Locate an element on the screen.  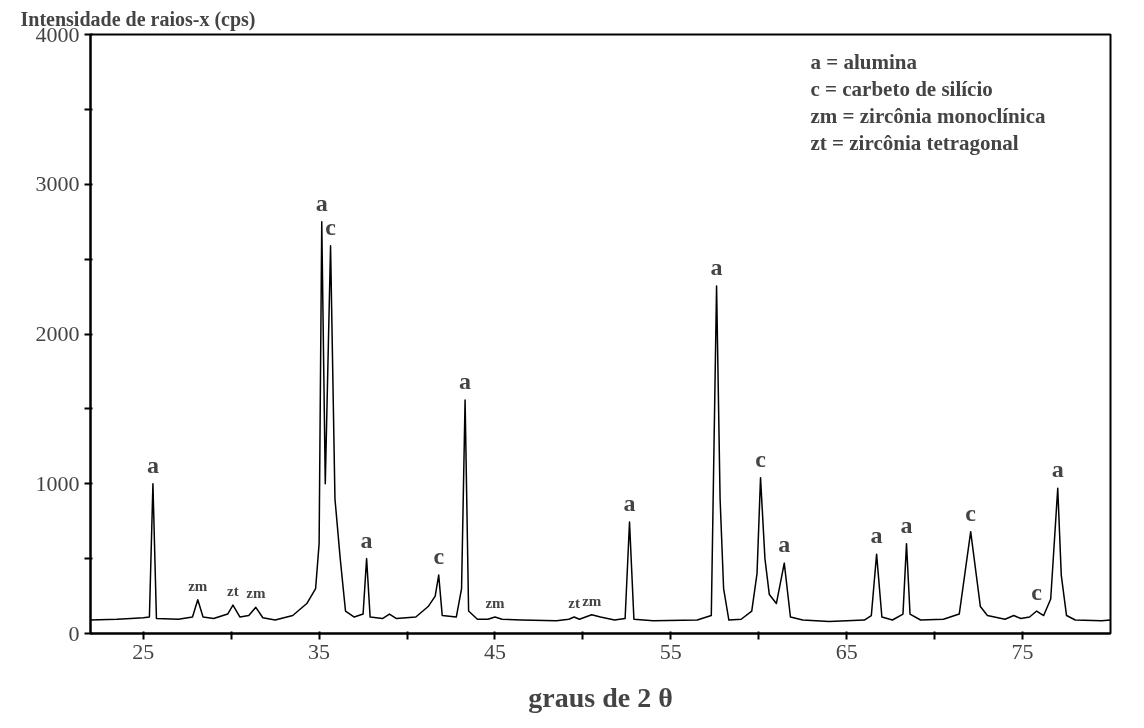
annotation: c = carbeto de silício is located at coordinates (901, 88).